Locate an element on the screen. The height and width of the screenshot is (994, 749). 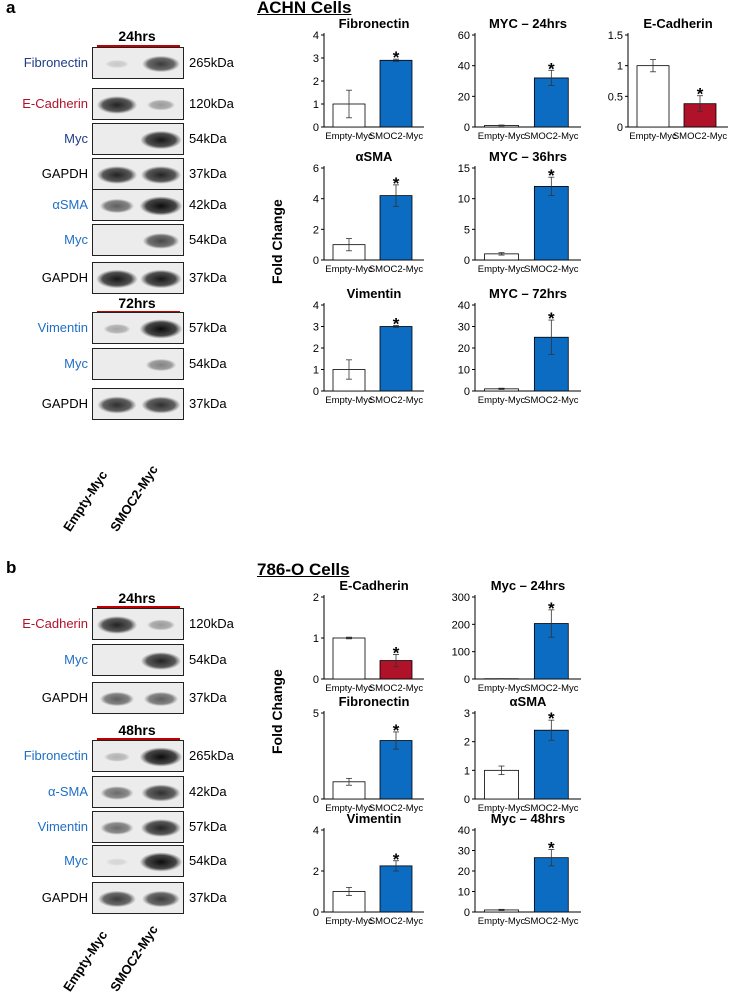
blot-protein-label: Fibronectin is located at coordinates (44, 755).